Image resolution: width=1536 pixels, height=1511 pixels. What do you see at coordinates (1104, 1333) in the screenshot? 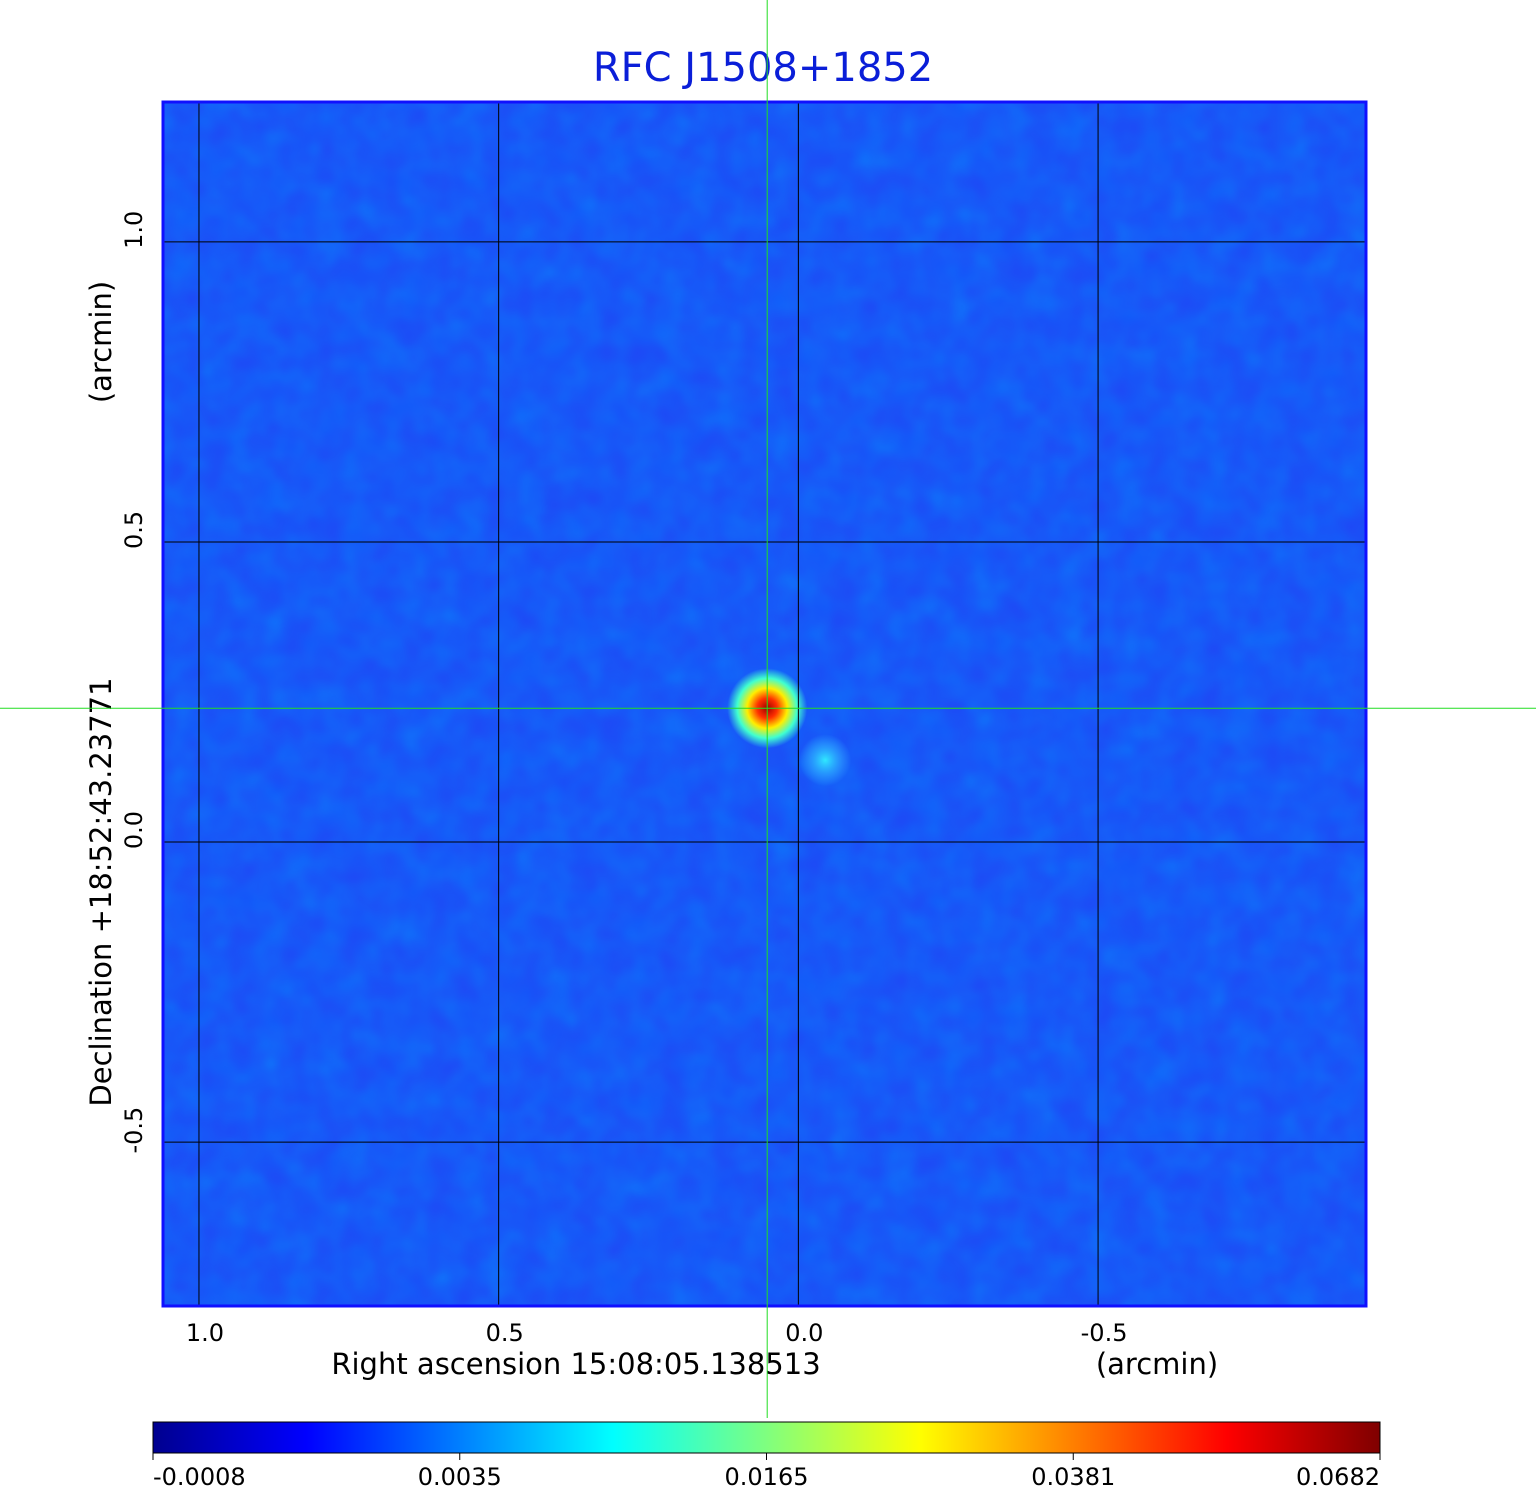
I see `x-tick-label: -0.5` at bounding box center [1104, 1333].